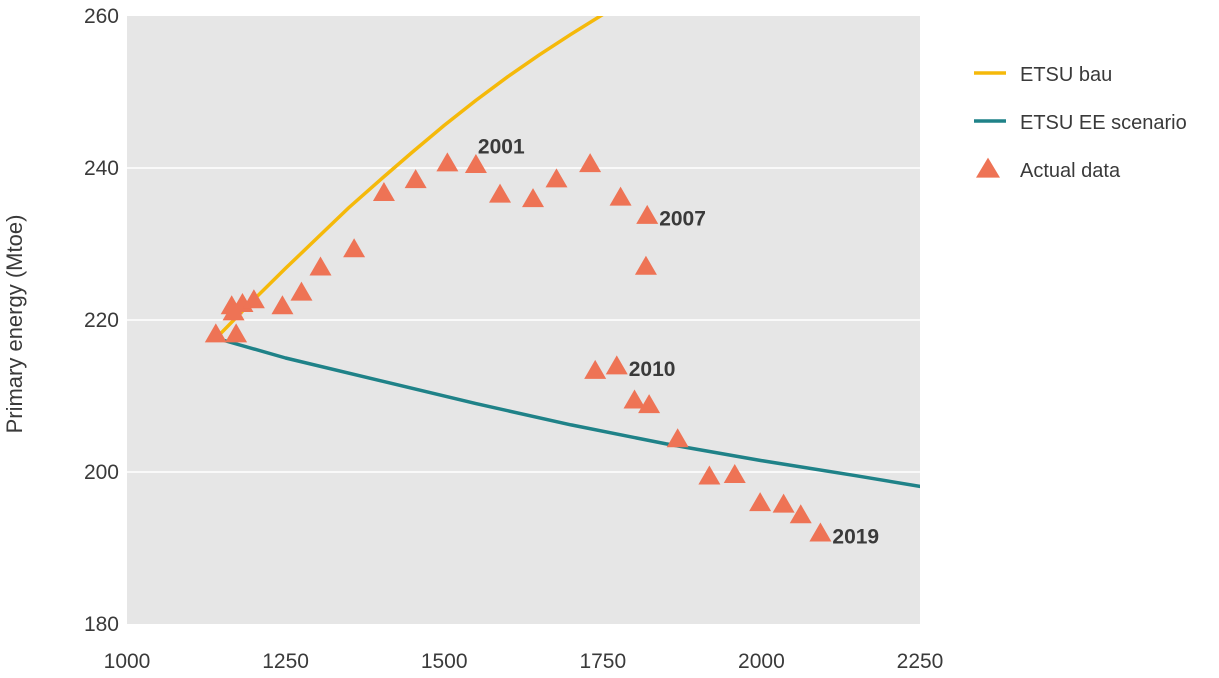 The height and width of the screenshot is (678, 1219). I want to click on annotation-2019: 2019, so click(855, 536).